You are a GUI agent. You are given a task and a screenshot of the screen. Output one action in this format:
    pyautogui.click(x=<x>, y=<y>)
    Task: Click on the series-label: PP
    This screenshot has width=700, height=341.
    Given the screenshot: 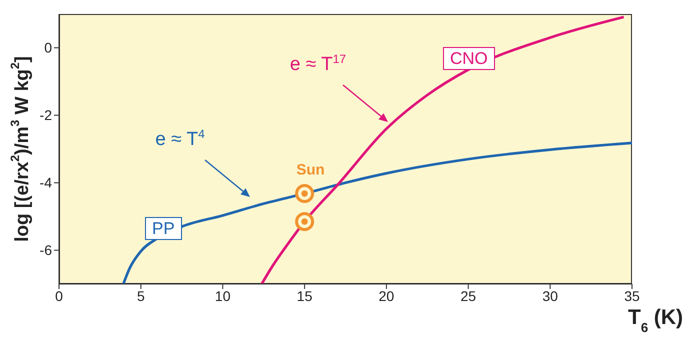 What is the action you would take?
    pyautogui.click(x=163, y=228)
    